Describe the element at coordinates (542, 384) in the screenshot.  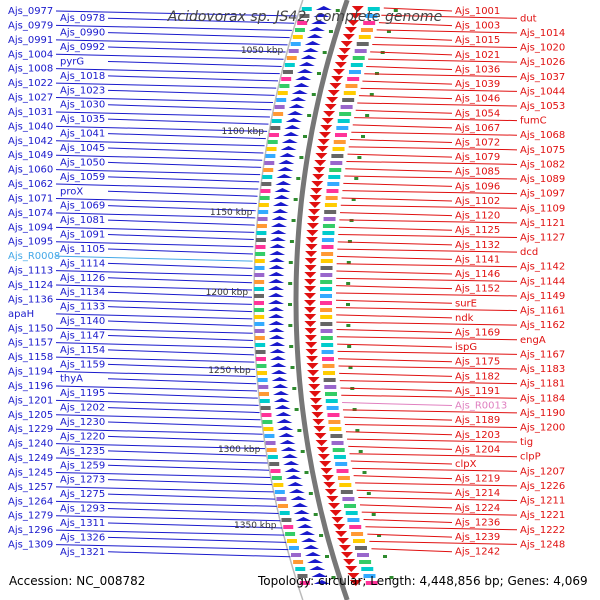
I see `gene-label: Ajs_1181` at that location.